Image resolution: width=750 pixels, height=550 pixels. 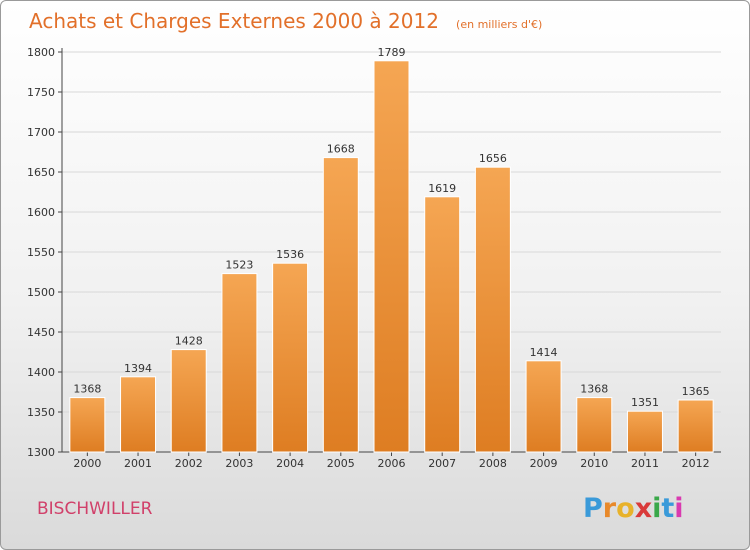 What do you see at coordinates (239, 463) in the screenshot?
I see `x-tick-label: 2003` at bounding box center [239, 463].